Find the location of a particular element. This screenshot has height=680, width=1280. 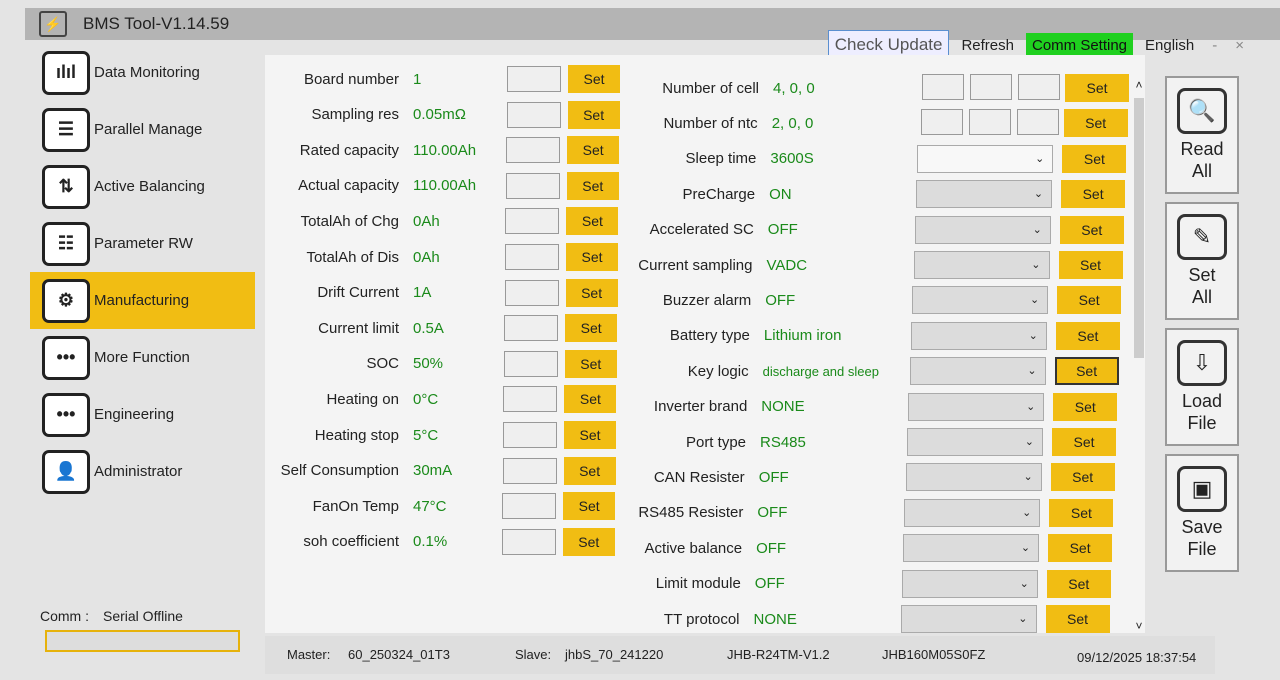

sidebar-item-parameter-rw: ☷ Parameter RW is located at coordinates (142, 243).